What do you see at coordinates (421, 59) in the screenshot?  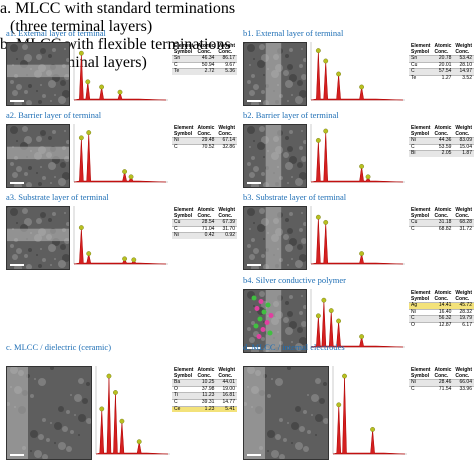 I see `table-cell: Sn` at bounding box center [421, 59].